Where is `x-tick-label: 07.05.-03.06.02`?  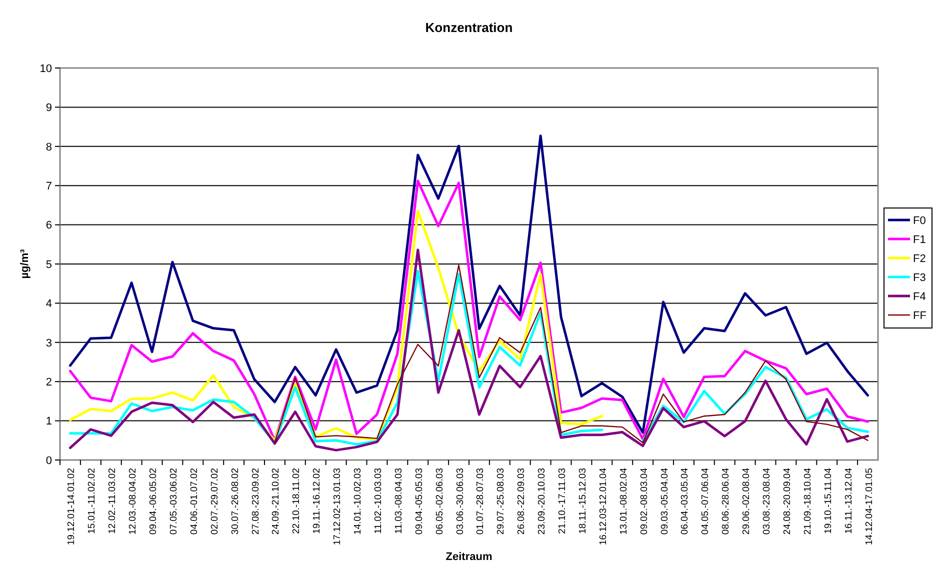
x-tick-label: 07.05.-03.06.02 is located at coordinates (174, 501).